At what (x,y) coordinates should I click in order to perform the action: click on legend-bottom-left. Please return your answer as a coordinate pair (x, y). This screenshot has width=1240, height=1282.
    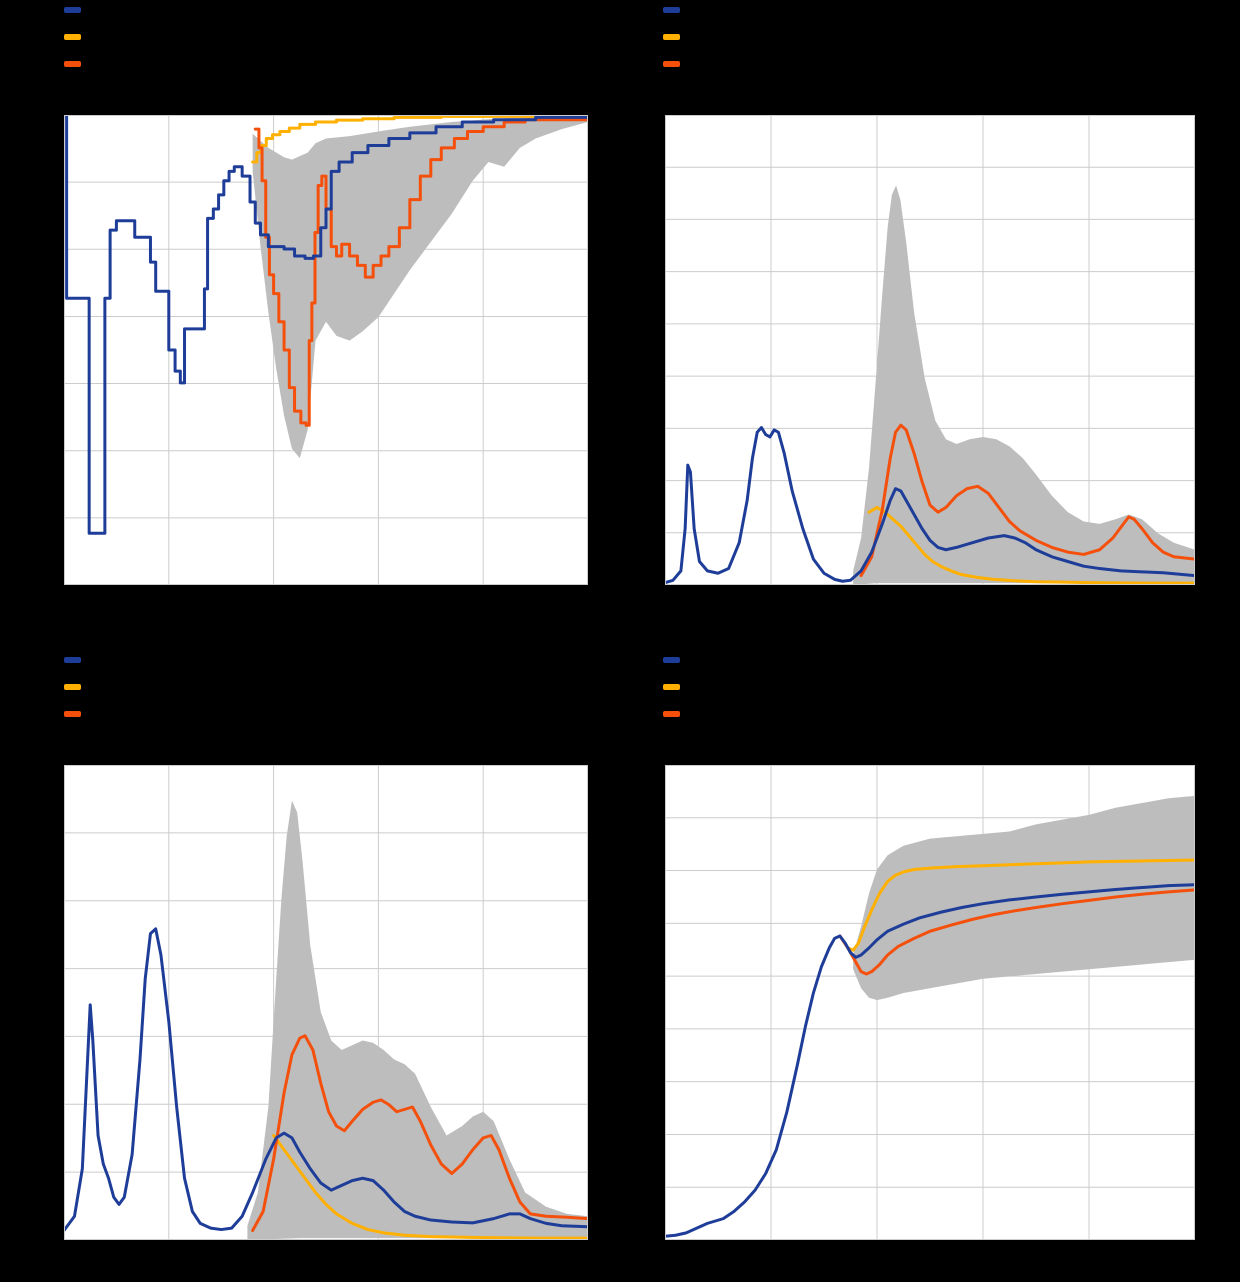
    Looking at the image, I should click on (72, 687).